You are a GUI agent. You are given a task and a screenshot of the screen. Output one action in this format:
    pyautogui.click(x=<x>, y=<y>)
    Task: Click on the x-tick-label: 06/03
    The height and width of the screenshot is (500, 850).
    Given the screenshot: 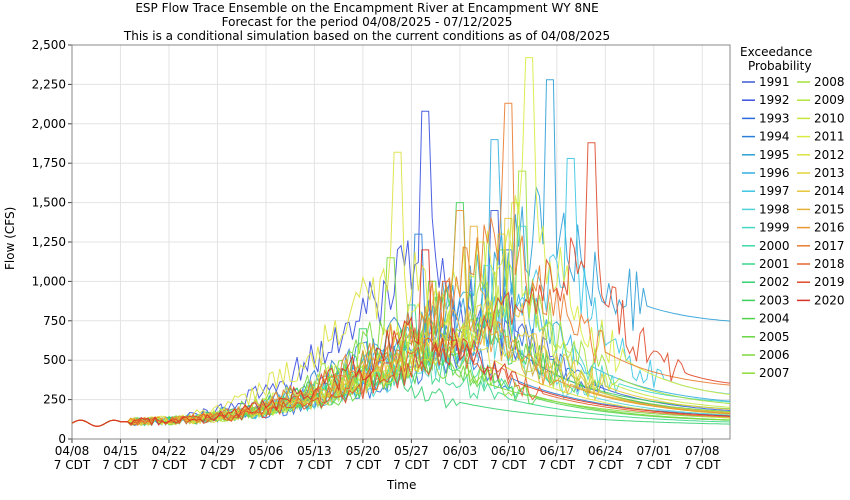 What is the action you would take?
    pyautogui.click(x=460, y=451)
    